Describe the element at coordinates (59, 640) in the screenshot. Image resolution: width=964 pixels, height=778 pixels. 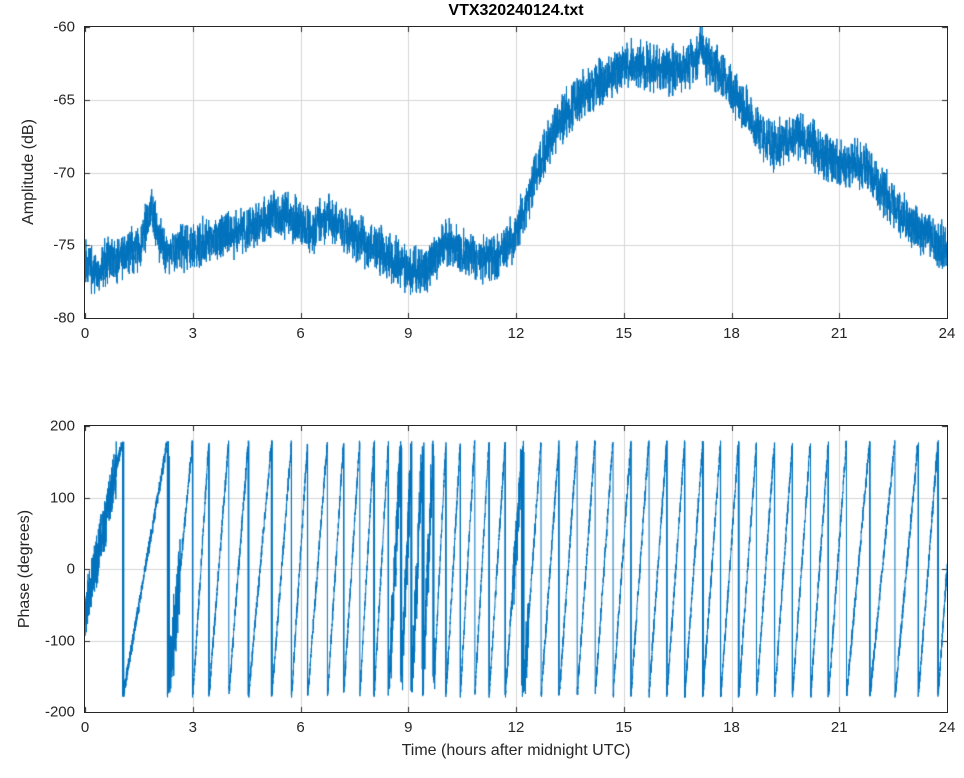
I see `y-tick-label: -100` at that location.